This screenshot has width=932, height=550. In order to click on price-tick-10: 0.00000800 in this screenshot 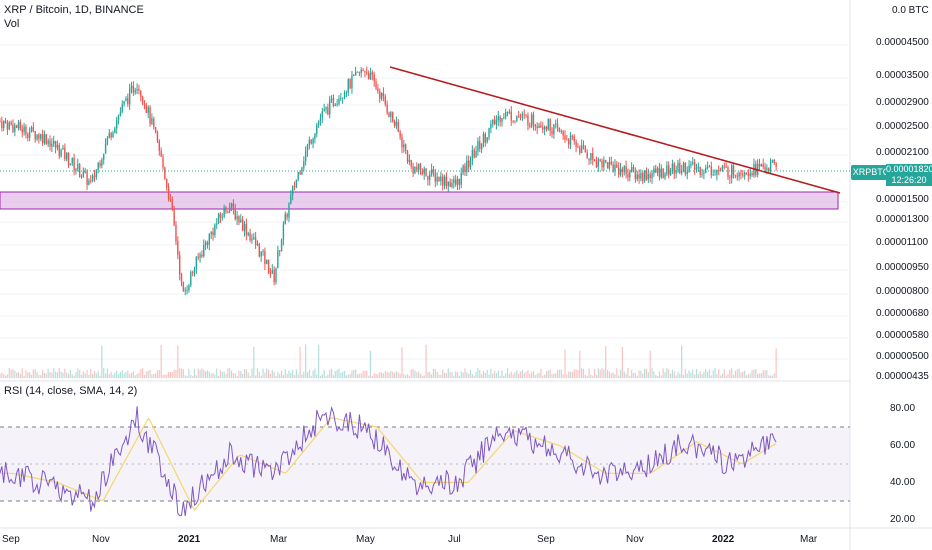, I will do `click(902, 291)`.